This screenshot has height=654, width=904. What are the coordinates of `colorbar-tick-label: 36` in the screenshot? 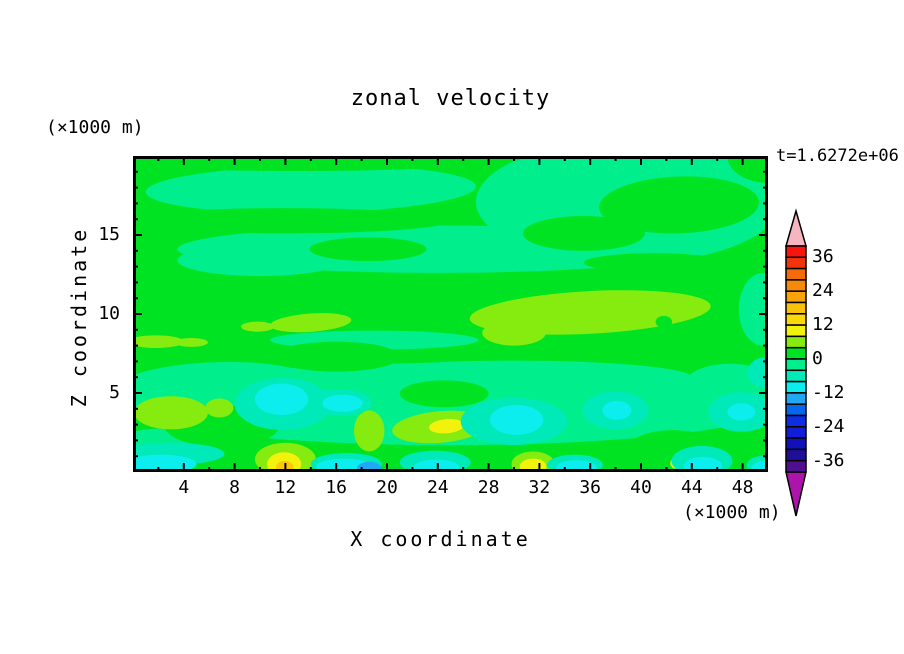 It's located at (823, 257).